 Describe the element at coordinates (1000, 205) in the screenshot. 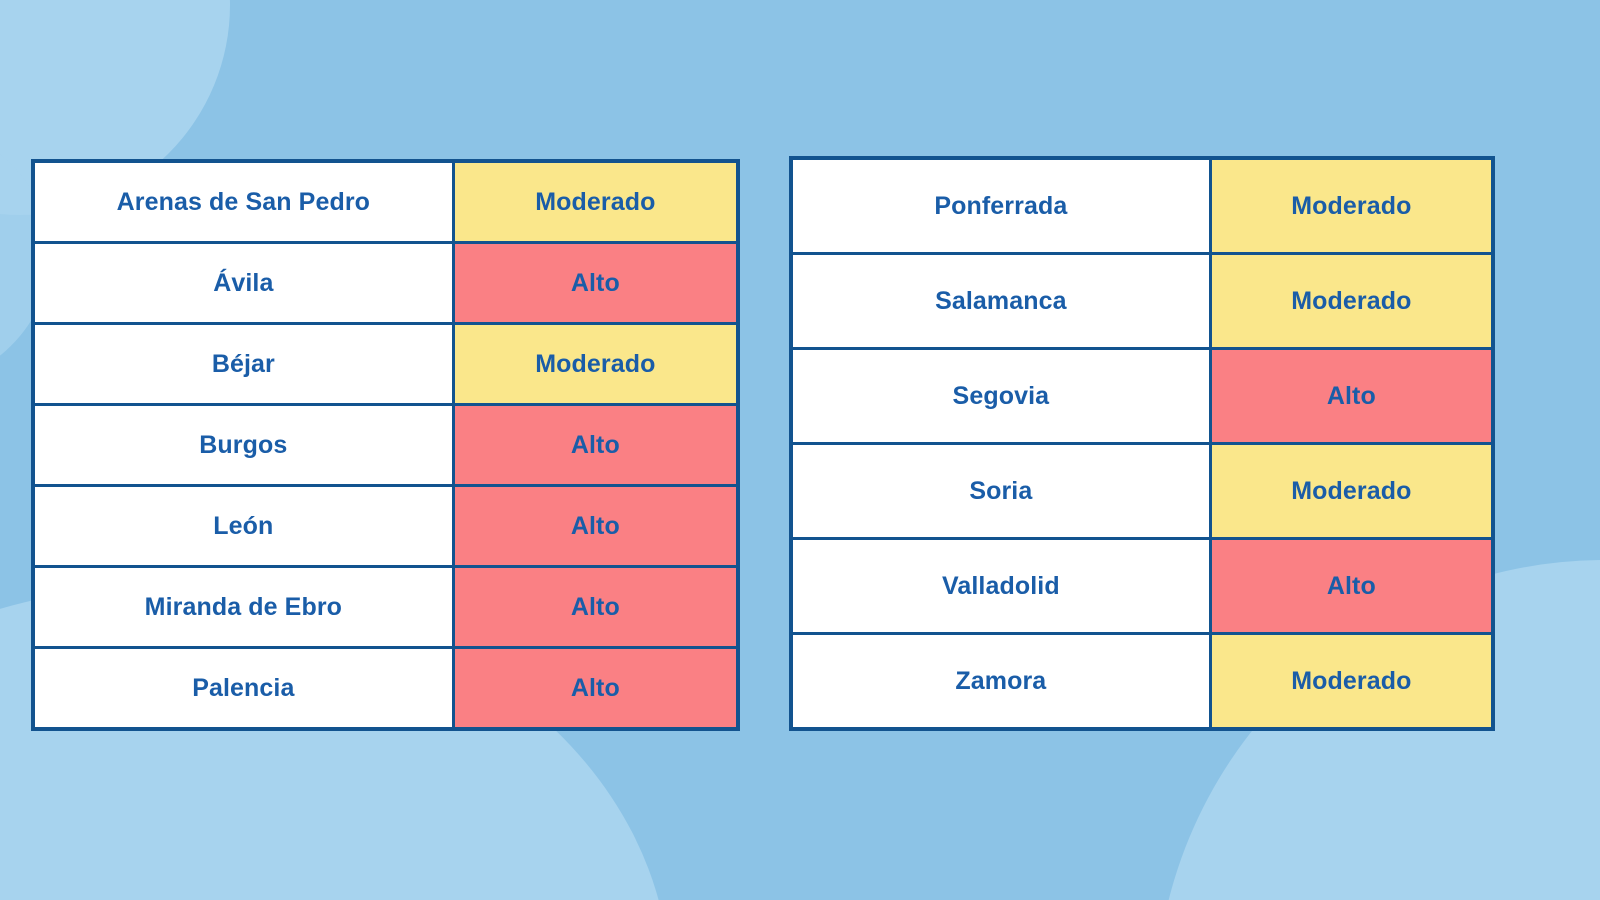

I see `municipality-name-cell: Ponferrada` at that location.